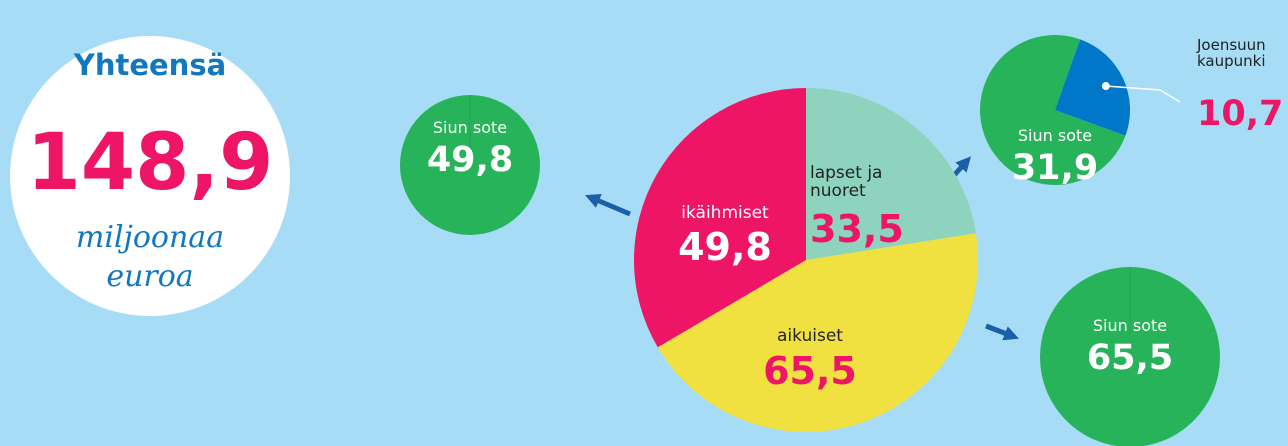  Describe the element at coordinates (1231, 53) in the screenshot. I see `category-label: Joensuun kaupunki` at that location.